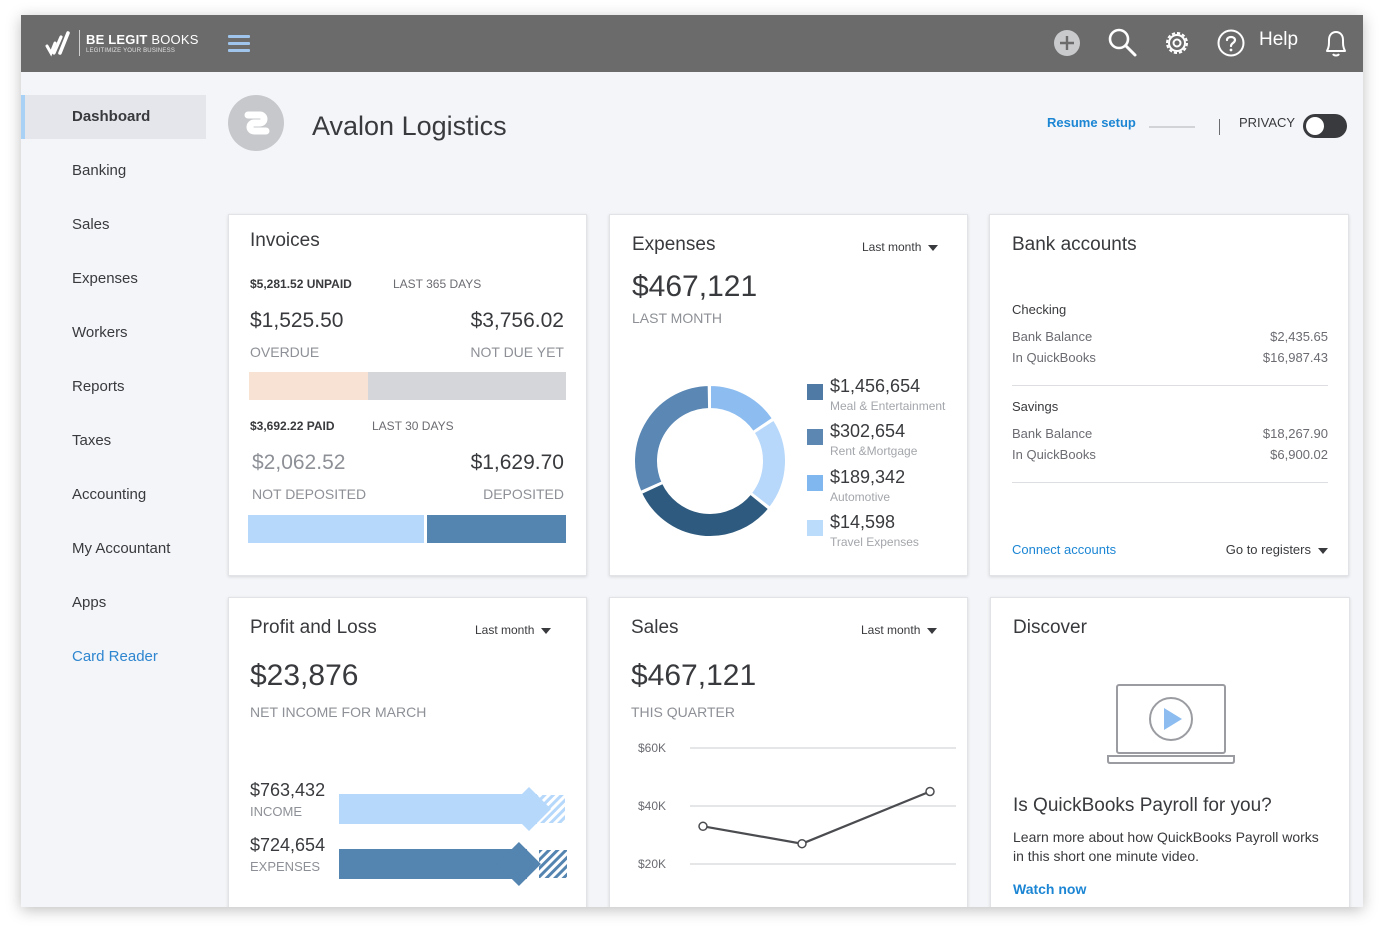  I want to click on donut-slice-rent-mortgage, so click(705, 509).